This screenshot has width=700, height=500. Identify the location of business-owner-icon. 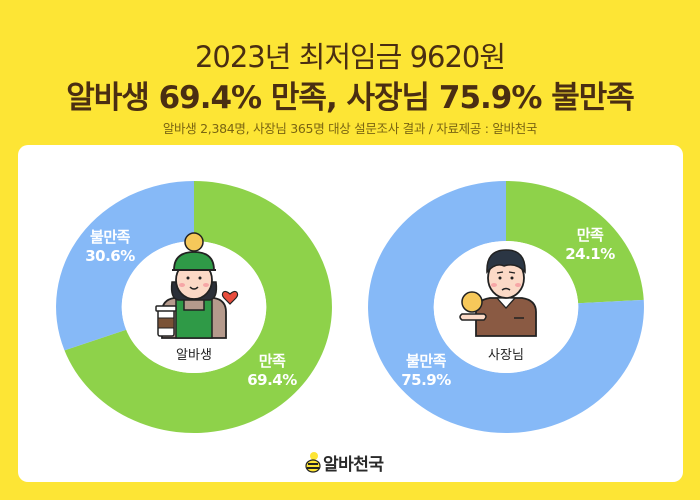
(498, 293).